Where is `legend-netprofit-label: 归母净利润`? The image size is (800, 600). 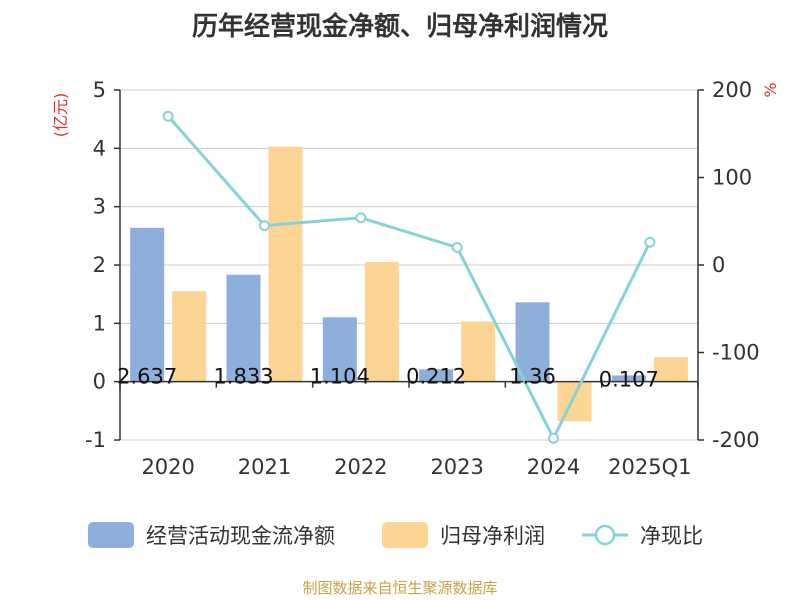 legend-netprofit-label: 归母净利润 is located at coordinates (492, 536).